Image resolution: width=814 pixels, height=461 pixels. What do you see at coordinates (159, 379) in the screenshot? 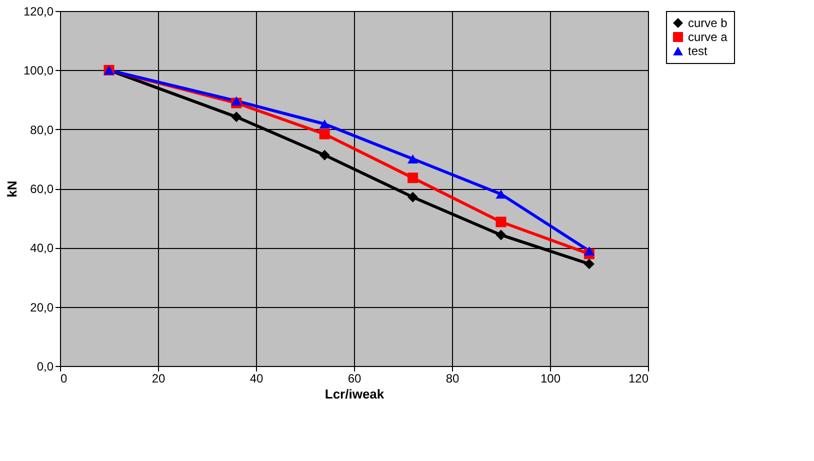
I see `x-tick-label: 20` at bounding box center [159, 379].